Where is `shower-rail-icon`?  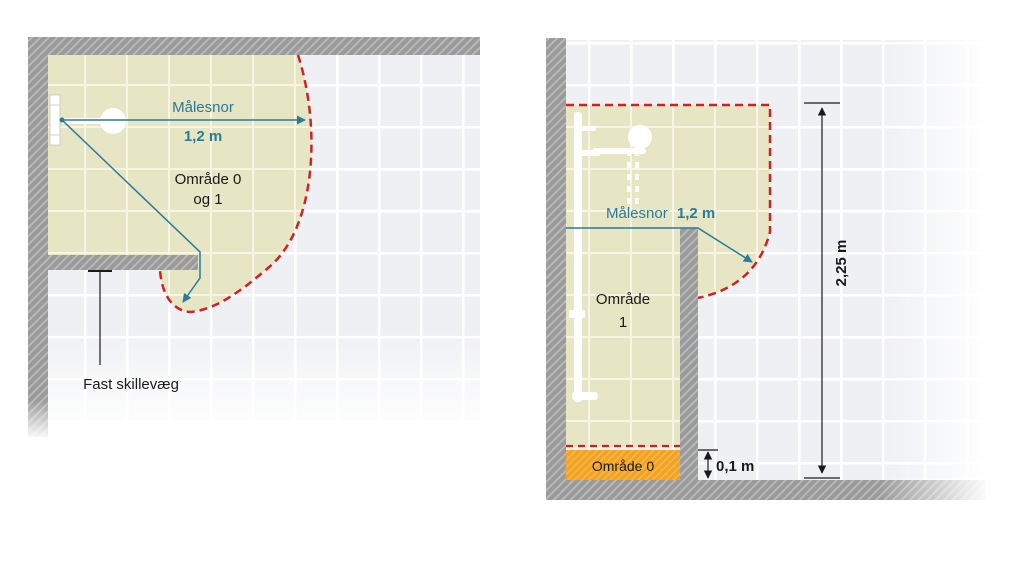 shower-rail-icon is located at coordinates (610, 257).